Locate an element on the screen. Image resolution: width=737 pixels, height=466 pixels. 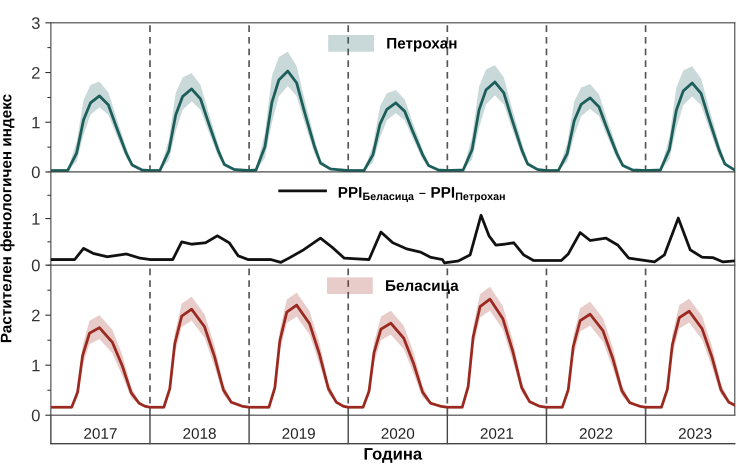
x-tick-label: 2023 is located at coordinates (695, 433).